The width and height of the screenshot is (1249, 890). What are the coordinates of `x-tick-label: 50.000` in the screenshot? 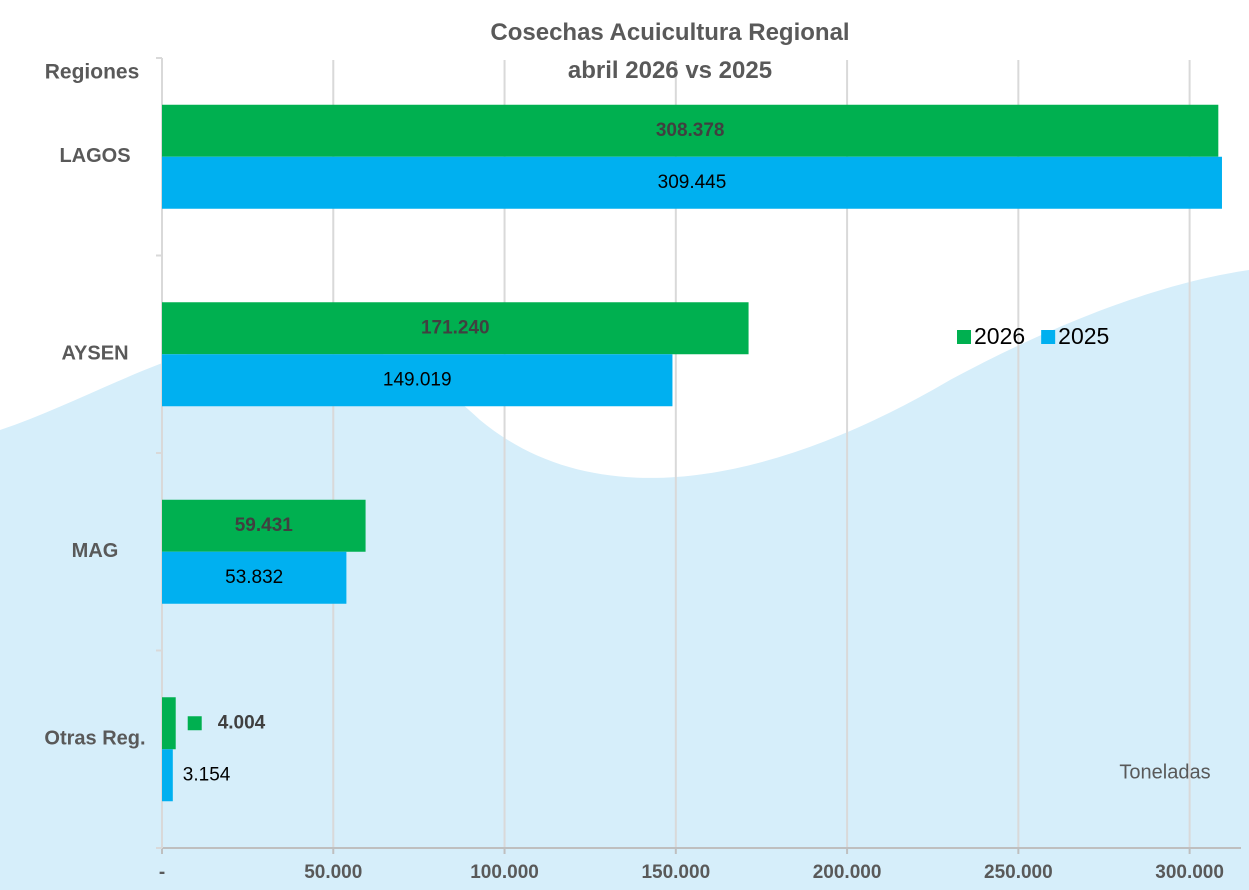 It's located at (333, 872).